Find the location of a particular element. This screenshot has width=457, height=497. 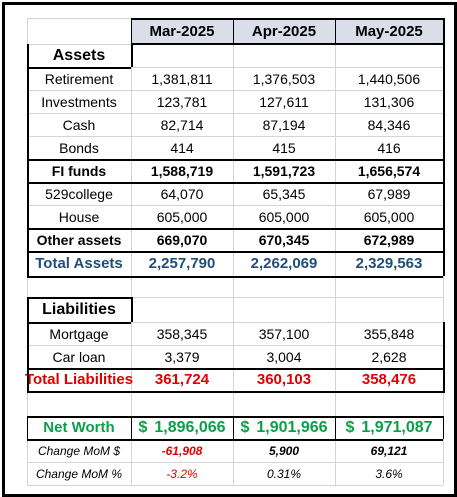

header-border-top is located at coordinates (287, 19).